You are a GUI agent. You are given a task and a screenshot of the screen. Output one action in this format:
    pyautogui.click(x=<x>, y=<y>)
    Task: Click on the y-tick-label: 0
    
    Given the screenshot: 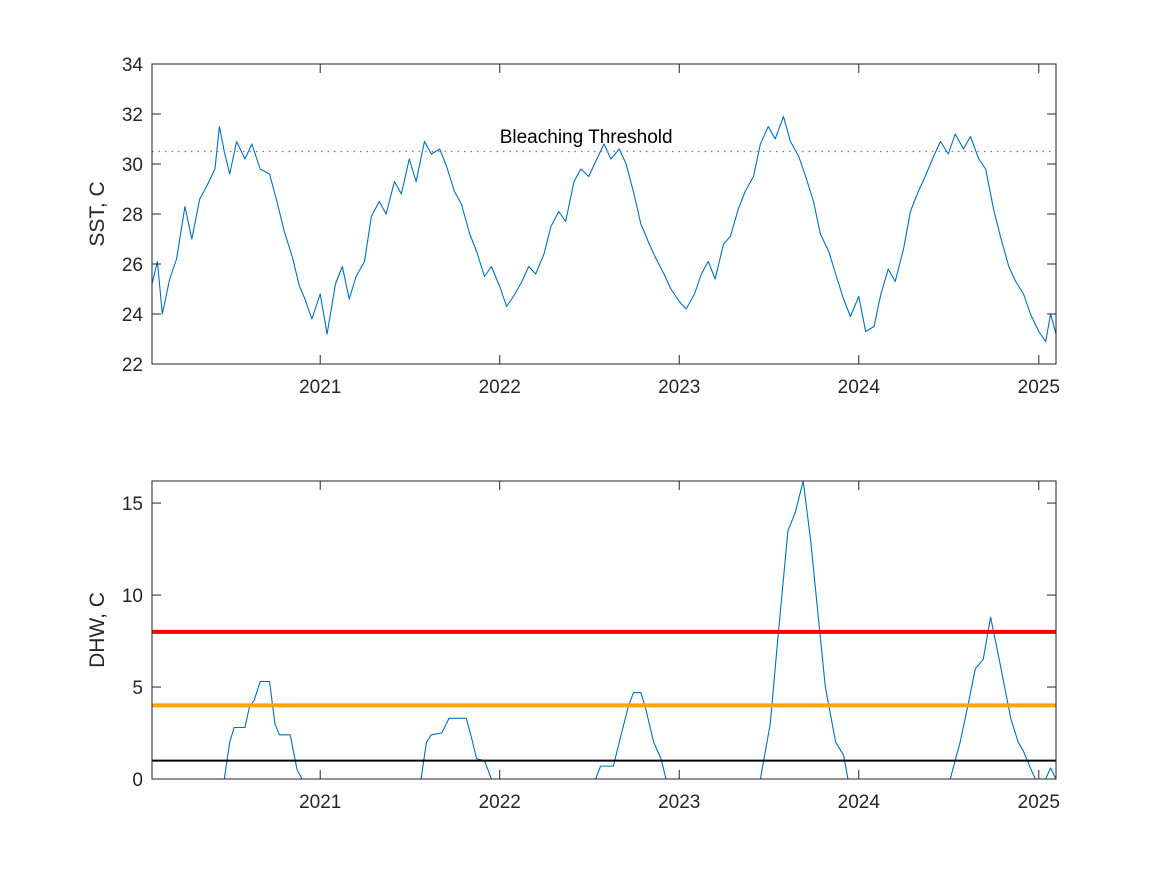 What is the action you would take?
    pyautogui.click(x=137, y=780)
    